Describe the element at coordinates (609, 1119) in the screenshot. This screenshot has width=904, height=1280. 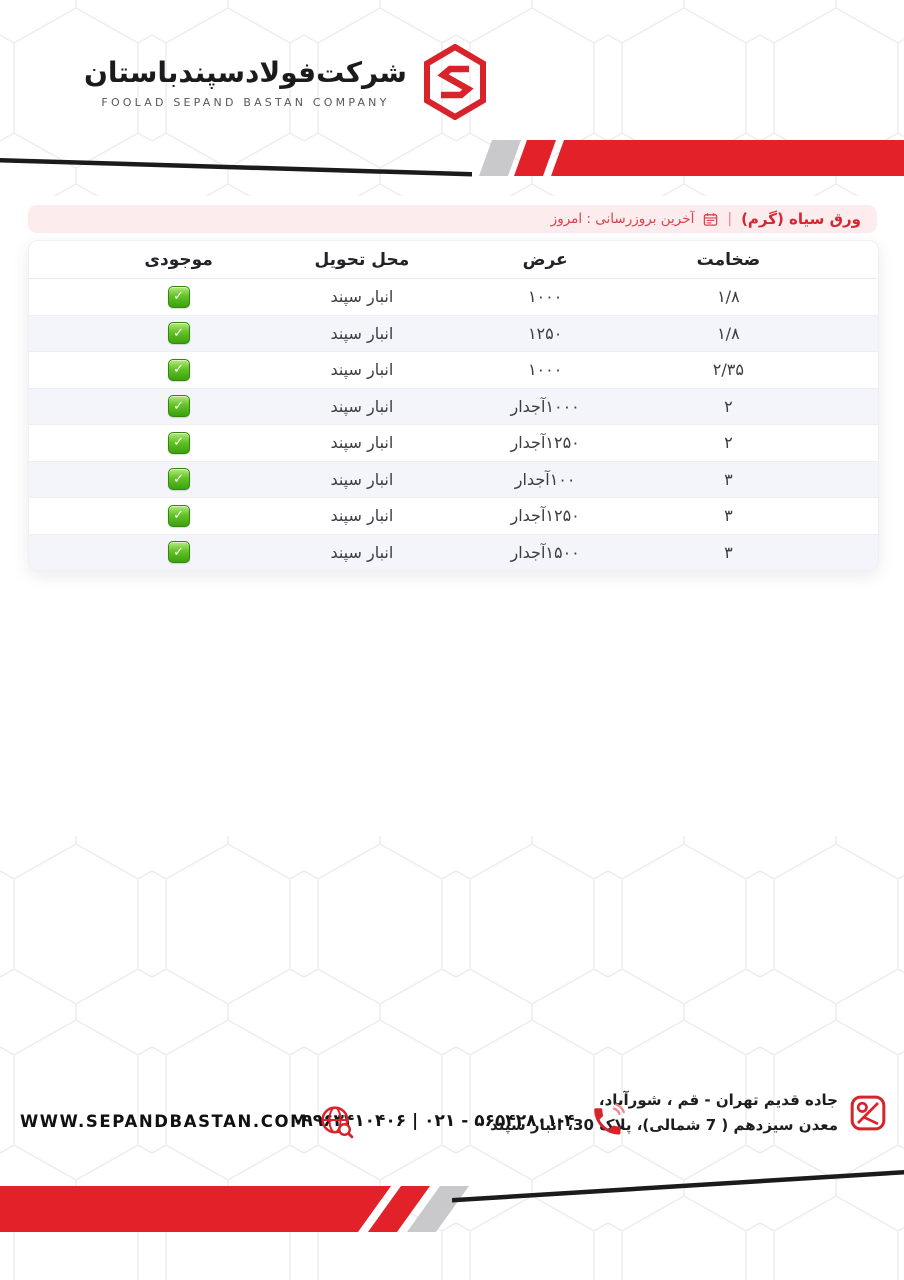
I see `phone-icon` at that location.